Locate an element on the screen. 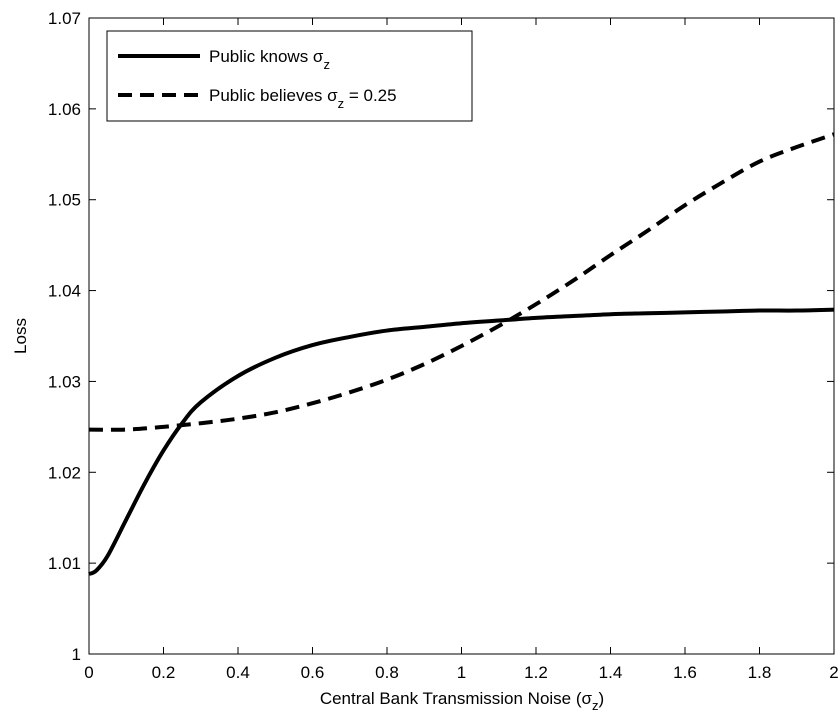 This screenshot has width=840, height=715. x-axis-label-close: ) is located at coordinates (602, 698).